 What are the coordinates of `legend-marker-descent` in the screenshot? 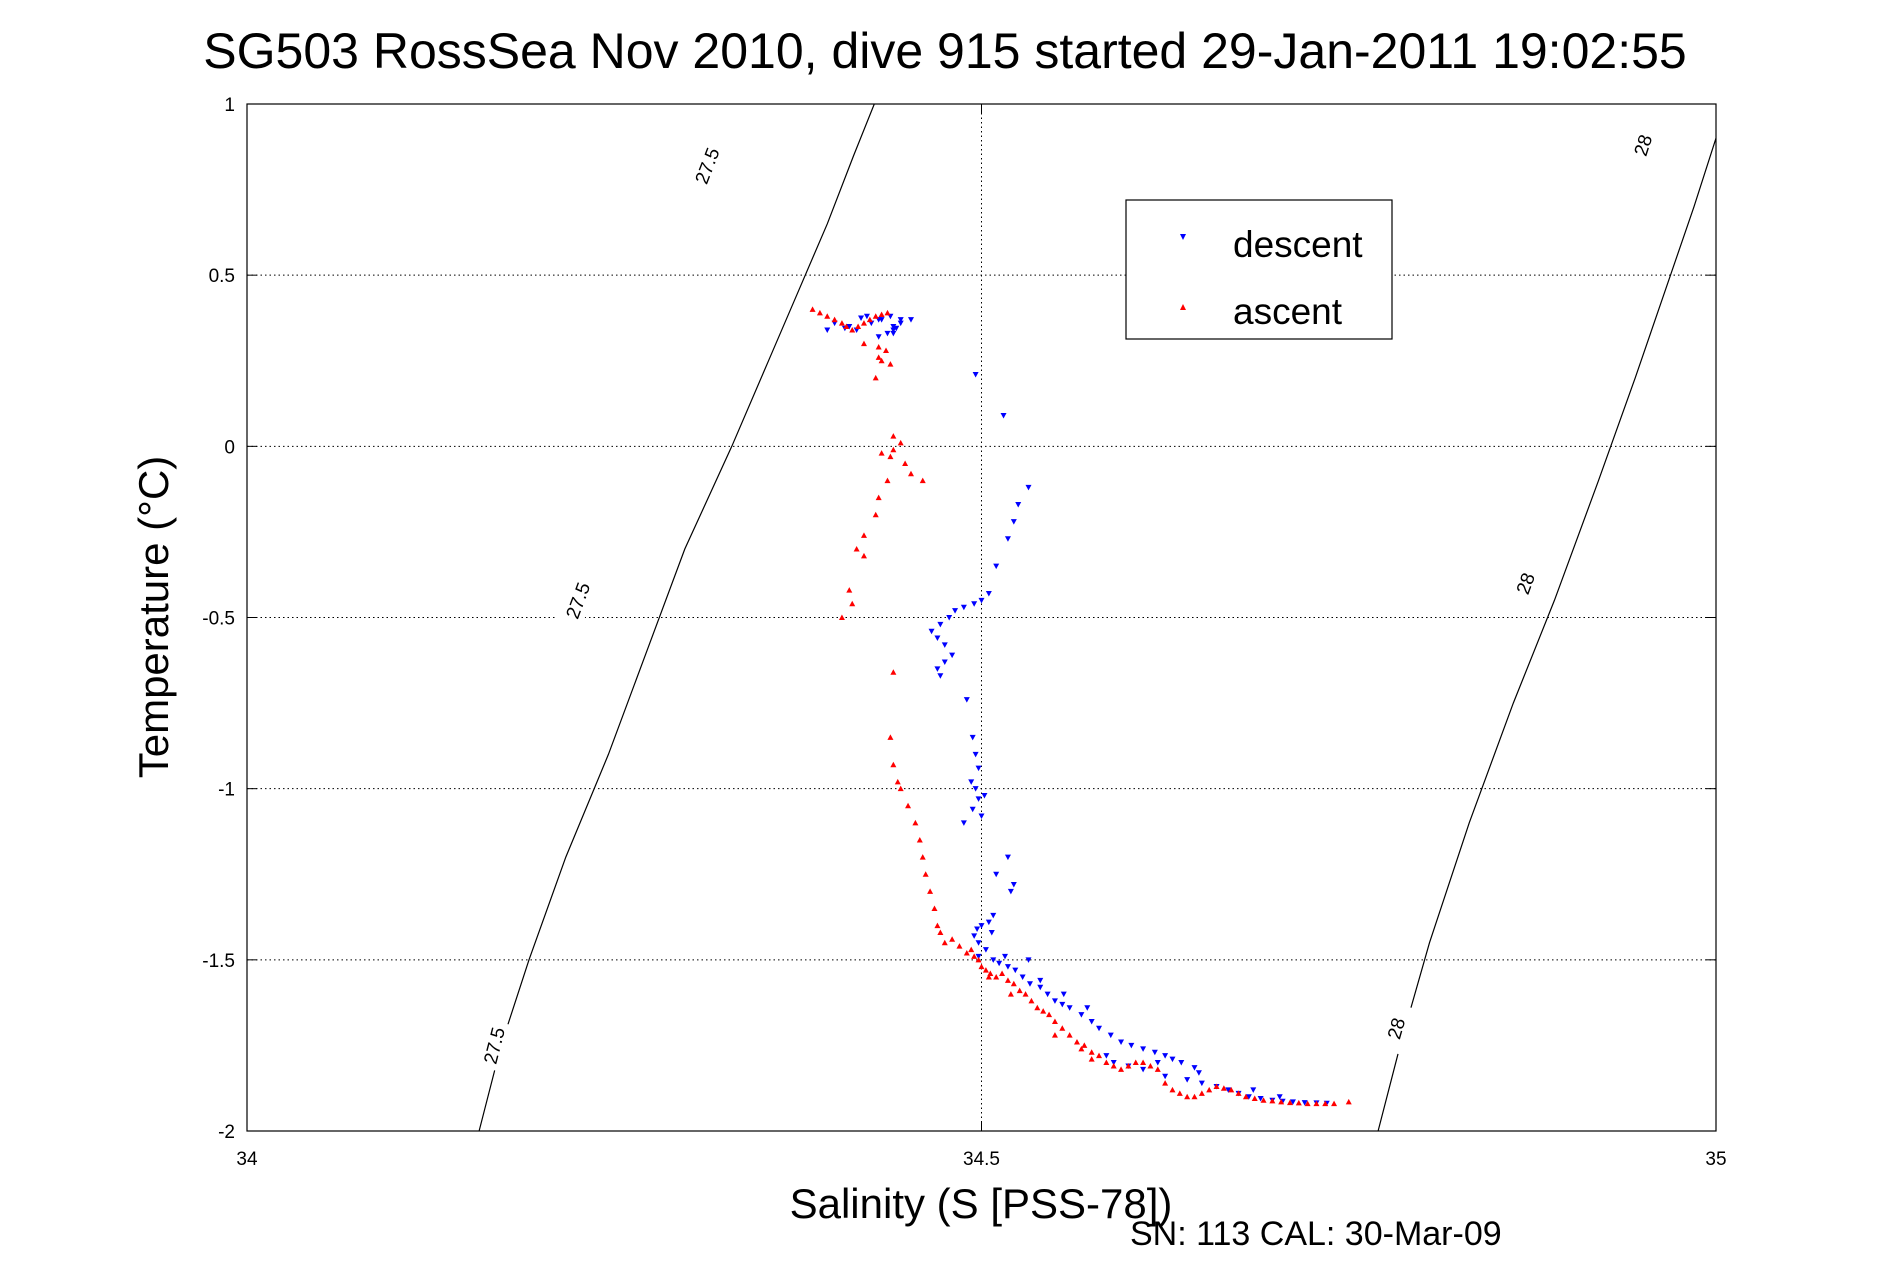 It's located at (1183, 237).